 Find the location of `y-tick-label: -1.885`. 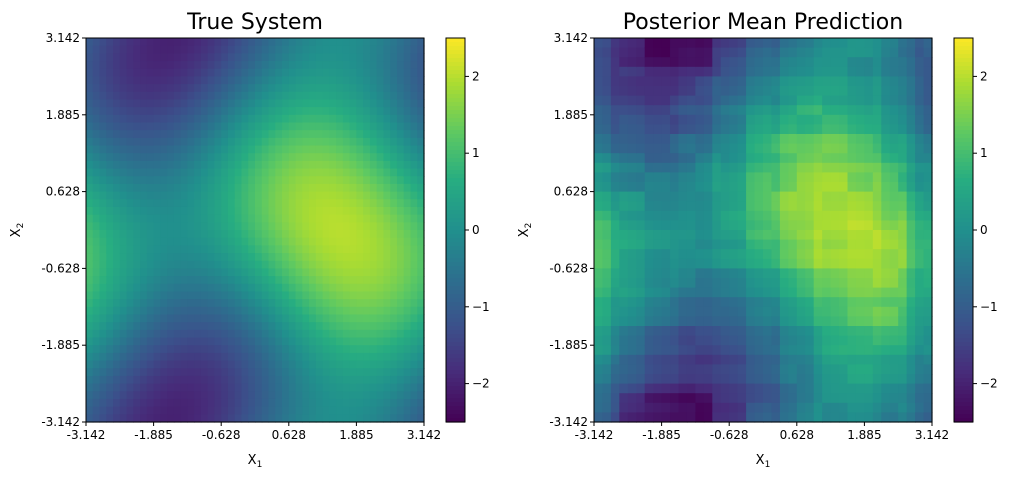

y-tick-label: -1.885 is located at coordinates (568, 345).